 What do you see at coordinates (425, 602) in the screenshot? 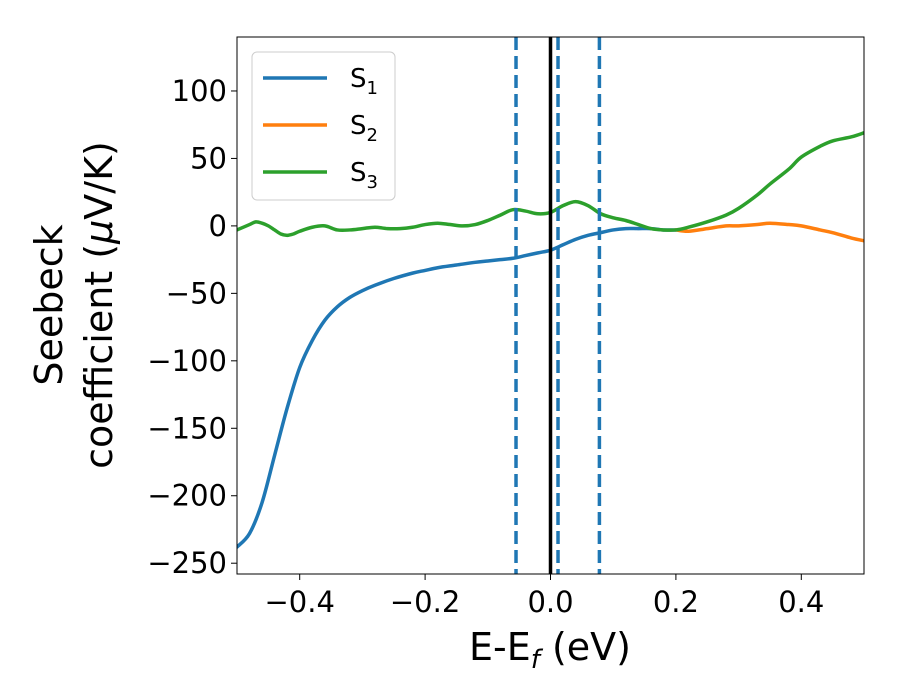
I see `x-tick-label: −0.2` at bounding box center [425, 602].